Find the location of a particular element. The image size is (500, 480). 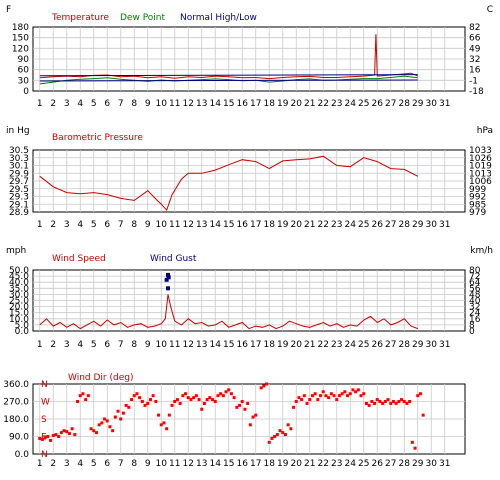

wind_dir-x-tick-label: 31 is located at coordinates (444, 464).